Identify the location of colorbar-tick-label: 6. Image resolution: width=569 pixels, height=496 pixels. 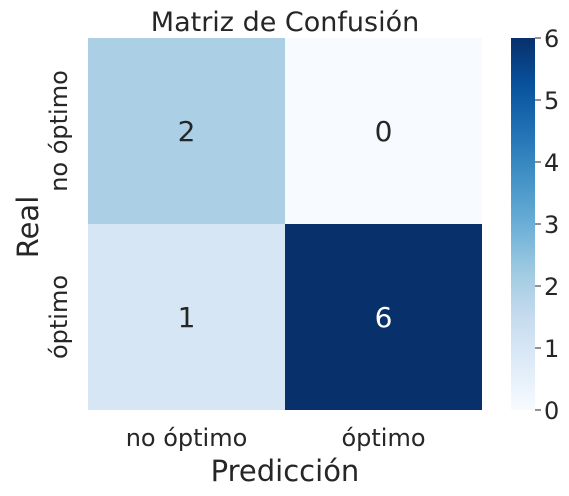
(551, 39).